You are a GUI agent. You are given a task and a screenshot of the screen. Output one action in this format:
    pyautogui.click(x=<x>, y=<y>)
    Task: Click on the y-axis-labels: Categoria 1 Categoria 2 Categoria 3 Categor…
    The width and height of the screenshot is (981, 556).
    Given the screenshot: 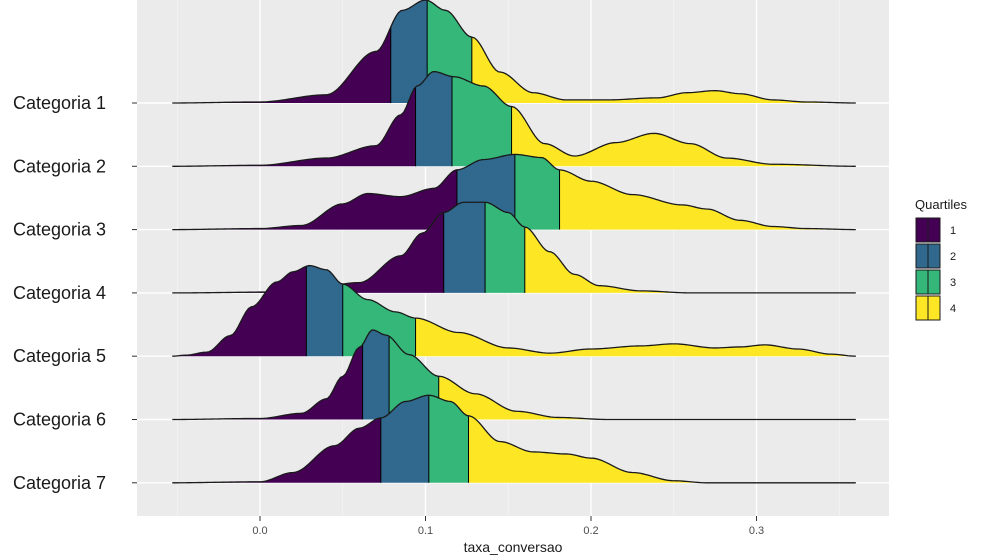 What is the action you would take?
    pyautogui.click(x=75, y=293)
    